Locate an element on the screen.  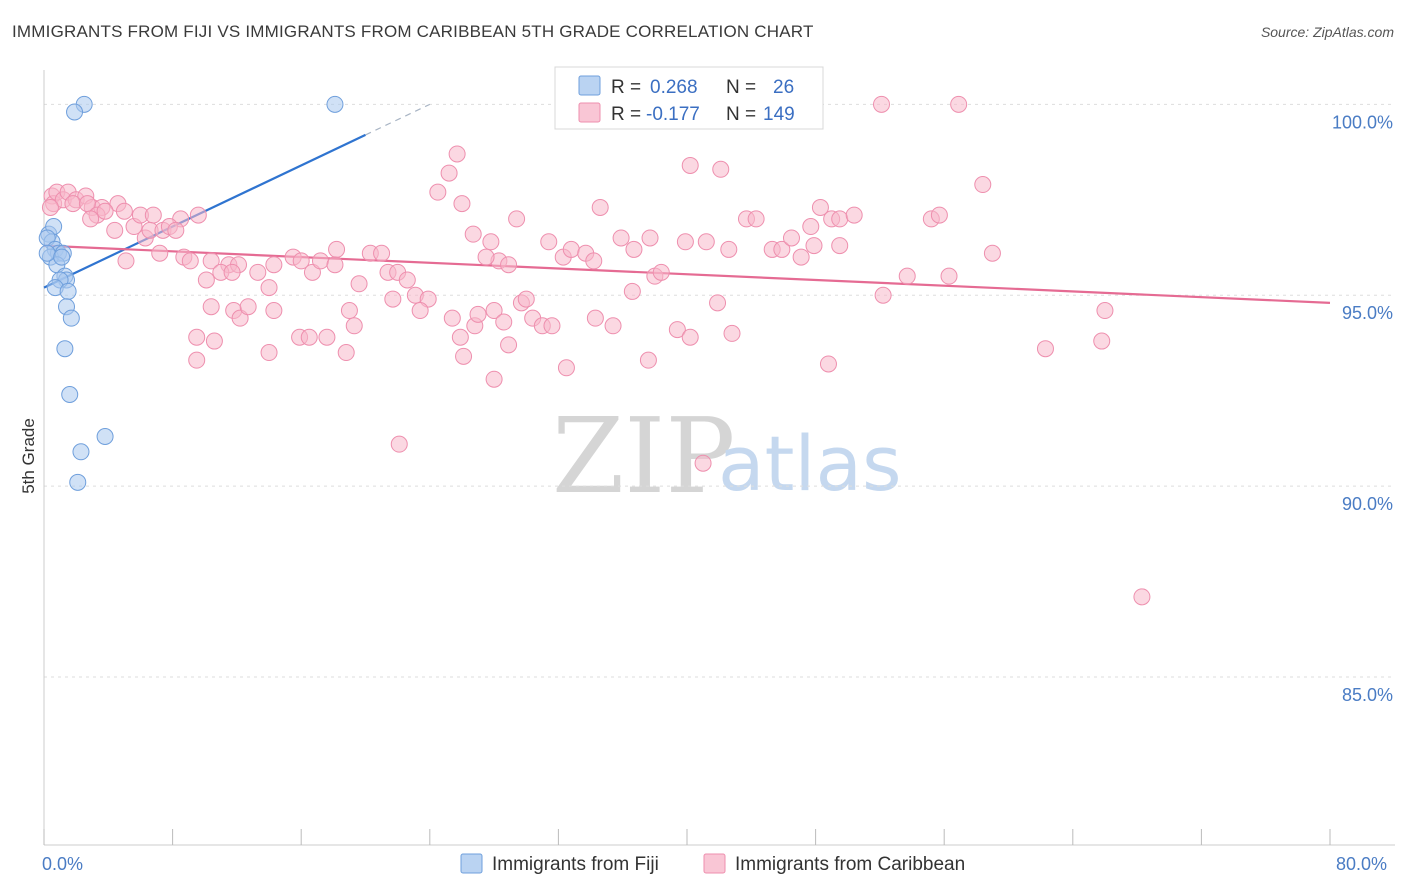
y-tick-label: 100.0% is located at coordinates (1362, 122).